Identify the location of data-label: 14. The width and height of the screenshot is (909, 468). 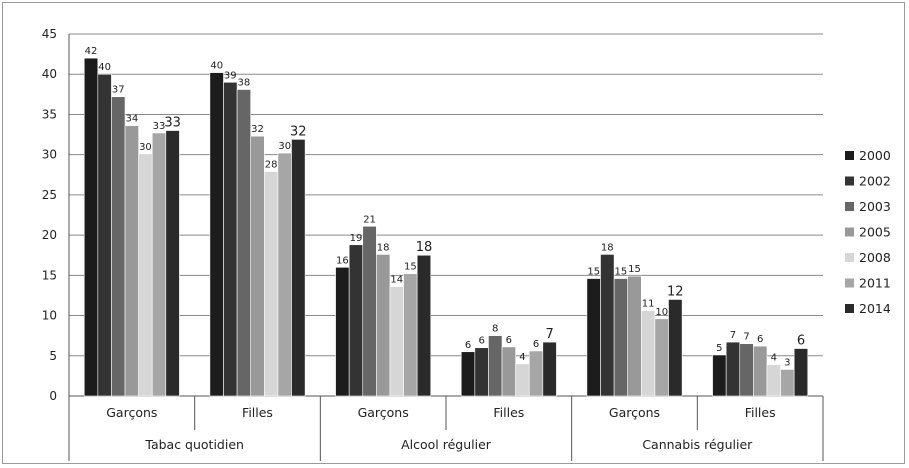
(396, 280).